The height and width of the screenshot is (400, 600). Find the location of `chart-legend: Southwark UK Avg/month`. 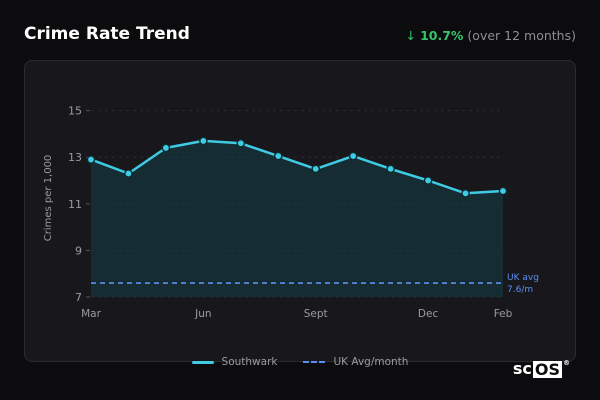

chart-legend: Southwark UK Avg/month is located at coordinates (300, 362).